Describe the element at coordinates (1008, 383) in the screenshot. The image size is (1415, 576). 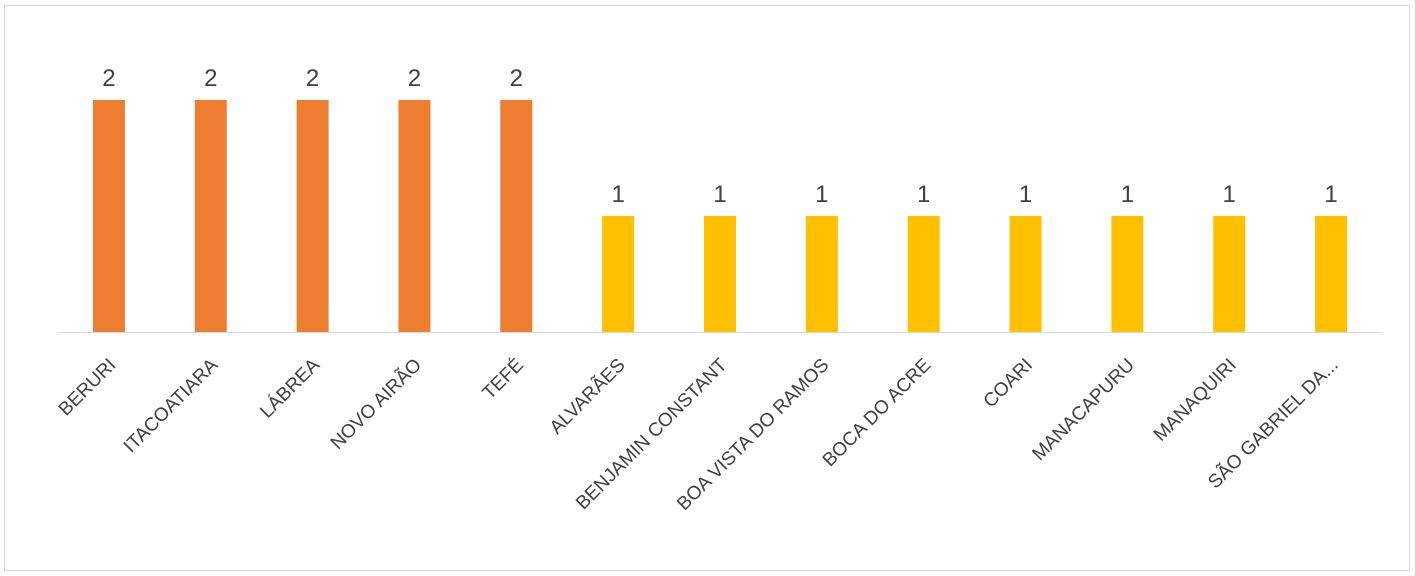
I see `x-tick-label-10: COARI` at that location.